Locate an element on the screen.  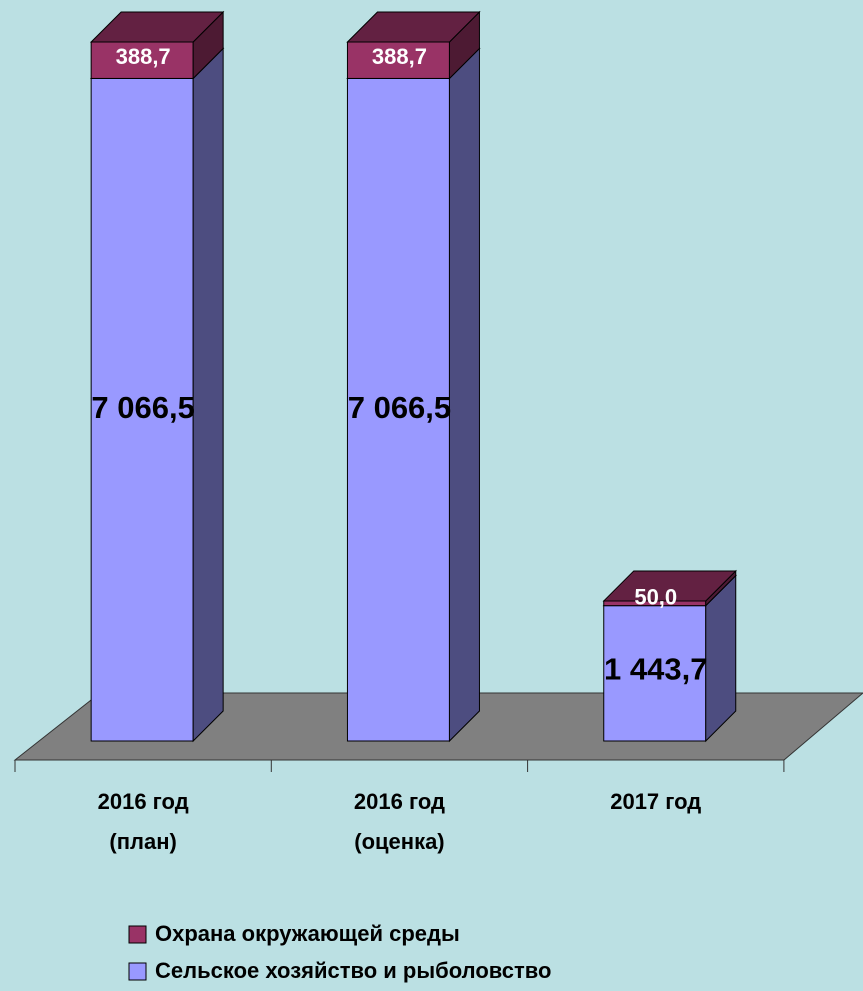
legend-label: Охрана окружающей среды is located at coordinates (307, 933).